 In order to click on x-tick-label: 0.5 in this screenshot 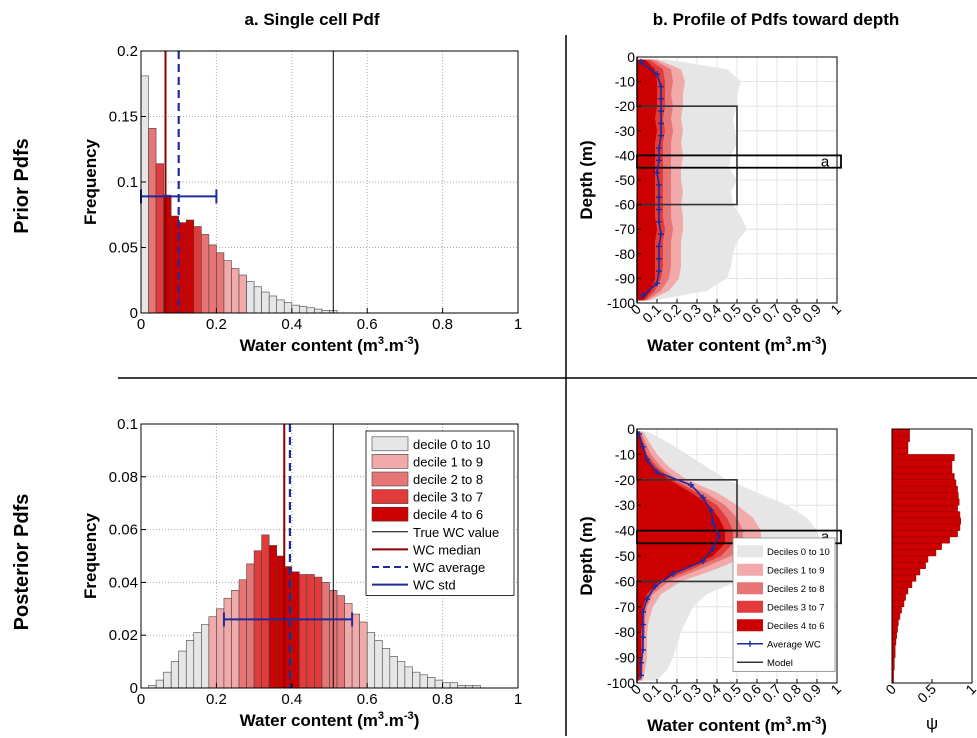, I will do `click(926, 693)`.